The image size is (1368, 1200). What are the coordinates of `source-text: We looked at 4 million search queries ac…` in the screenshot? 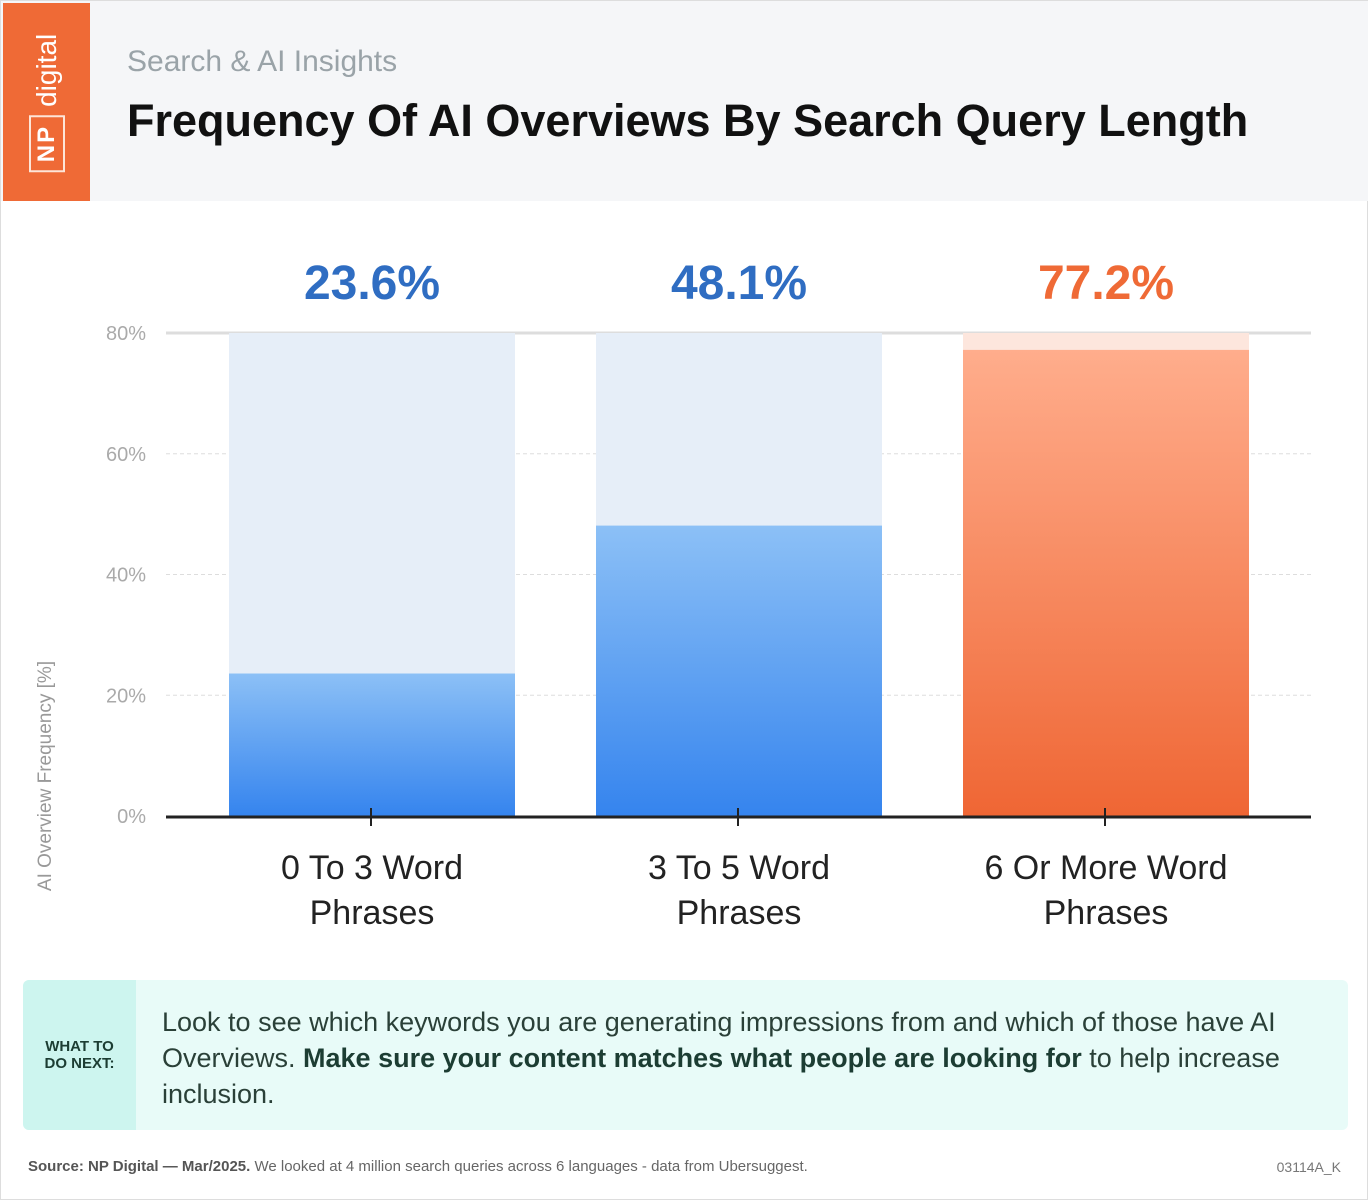 It's located at (529, 1166).